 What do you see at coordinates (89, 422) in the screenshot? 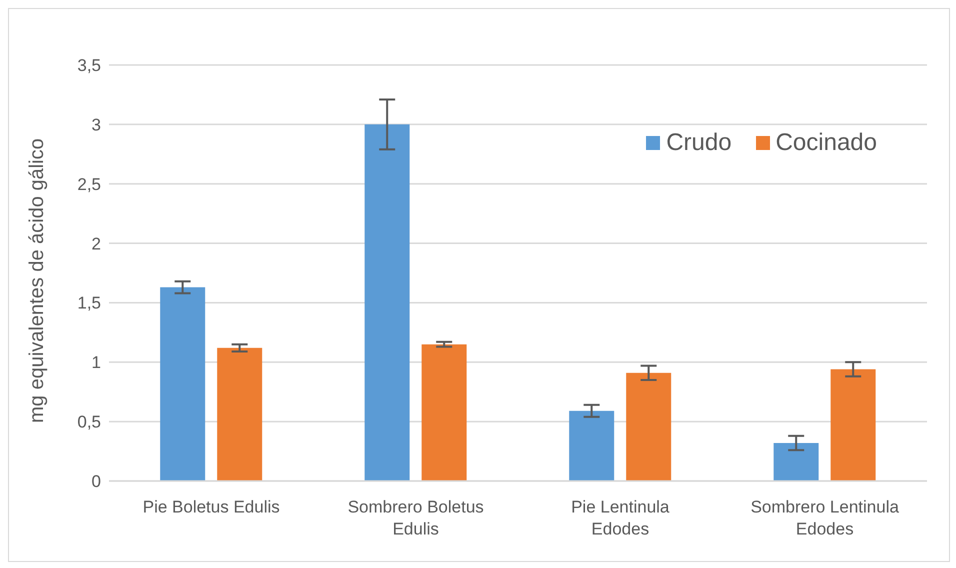
I see `y-tick-label: 0,5` at bounding box center [89, 422].